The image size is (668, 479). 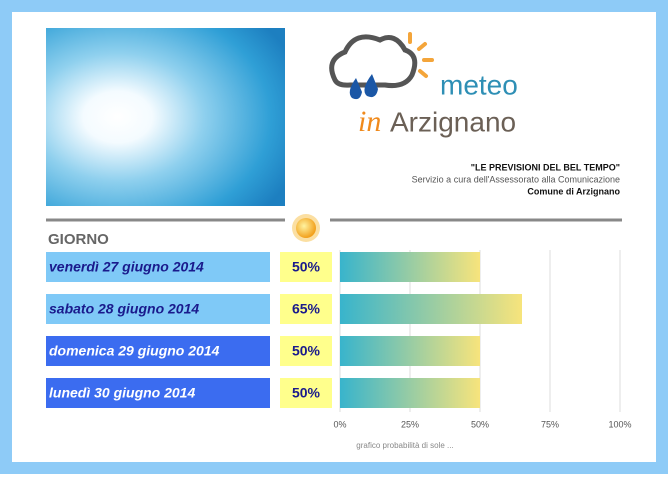 I want to click on x-tick-label: 100%, so click(x=619, y=424).